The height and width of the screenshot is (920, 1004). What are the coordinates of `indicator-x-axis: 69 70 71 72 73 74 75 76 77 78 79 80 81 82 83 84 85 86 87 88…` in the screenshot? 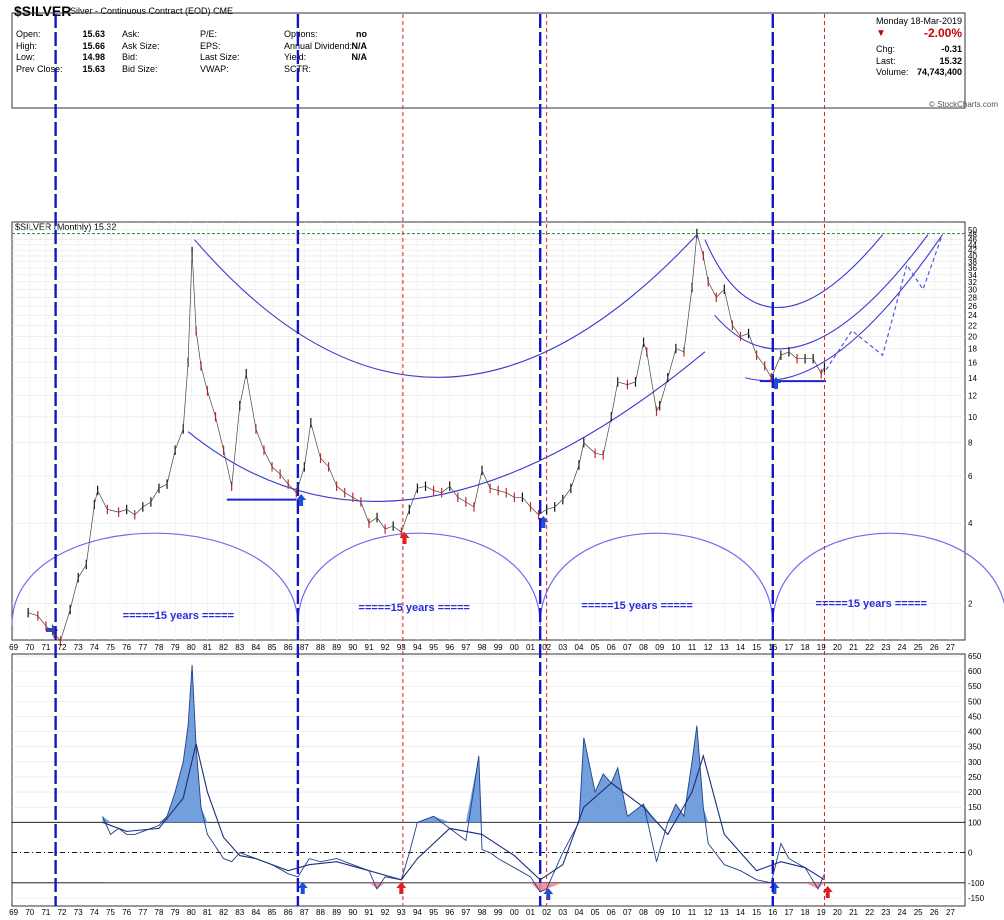 It's located at (482, 912).